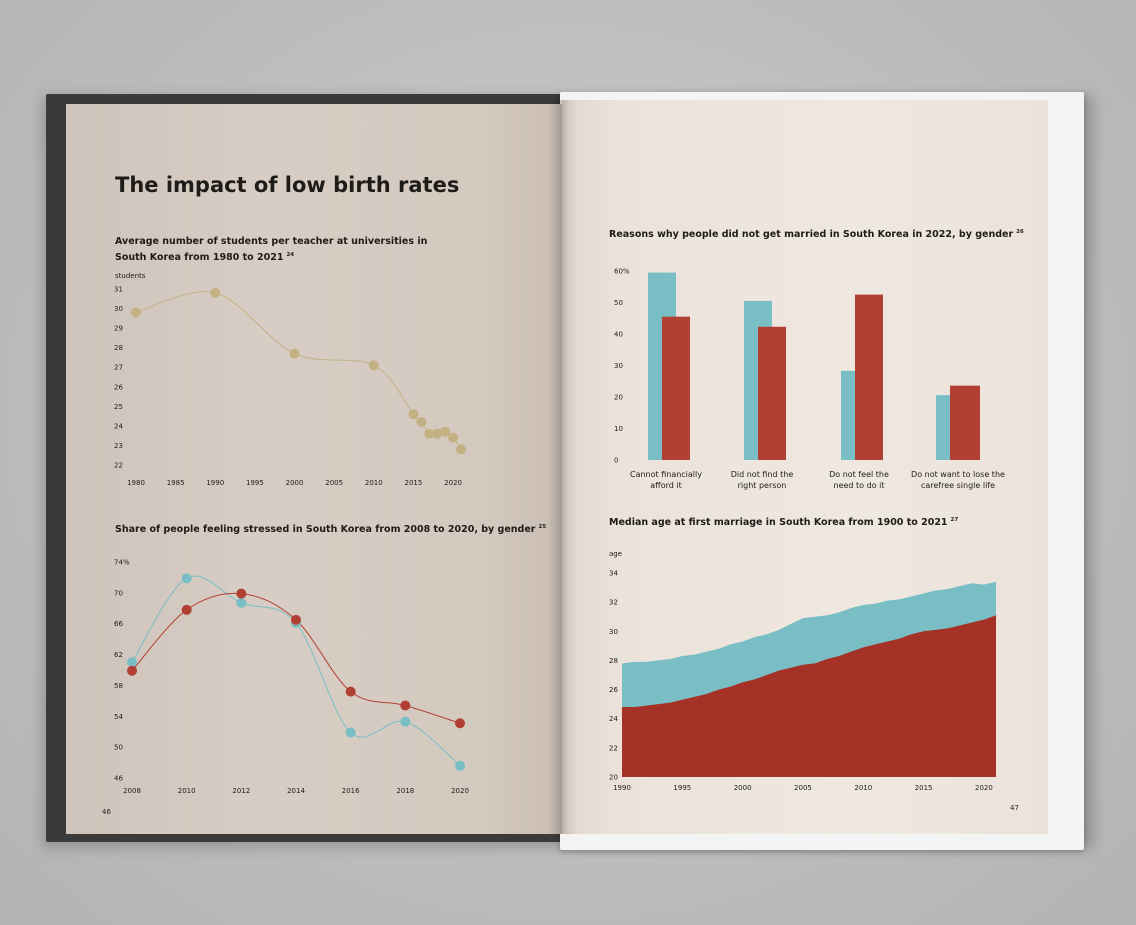 The height and width of the screenshot is (925, 1136). What do you see at coordinates (290, 255) in the screenshot?
I see `footnote-marker: 24` at bounding box center [290, 255].